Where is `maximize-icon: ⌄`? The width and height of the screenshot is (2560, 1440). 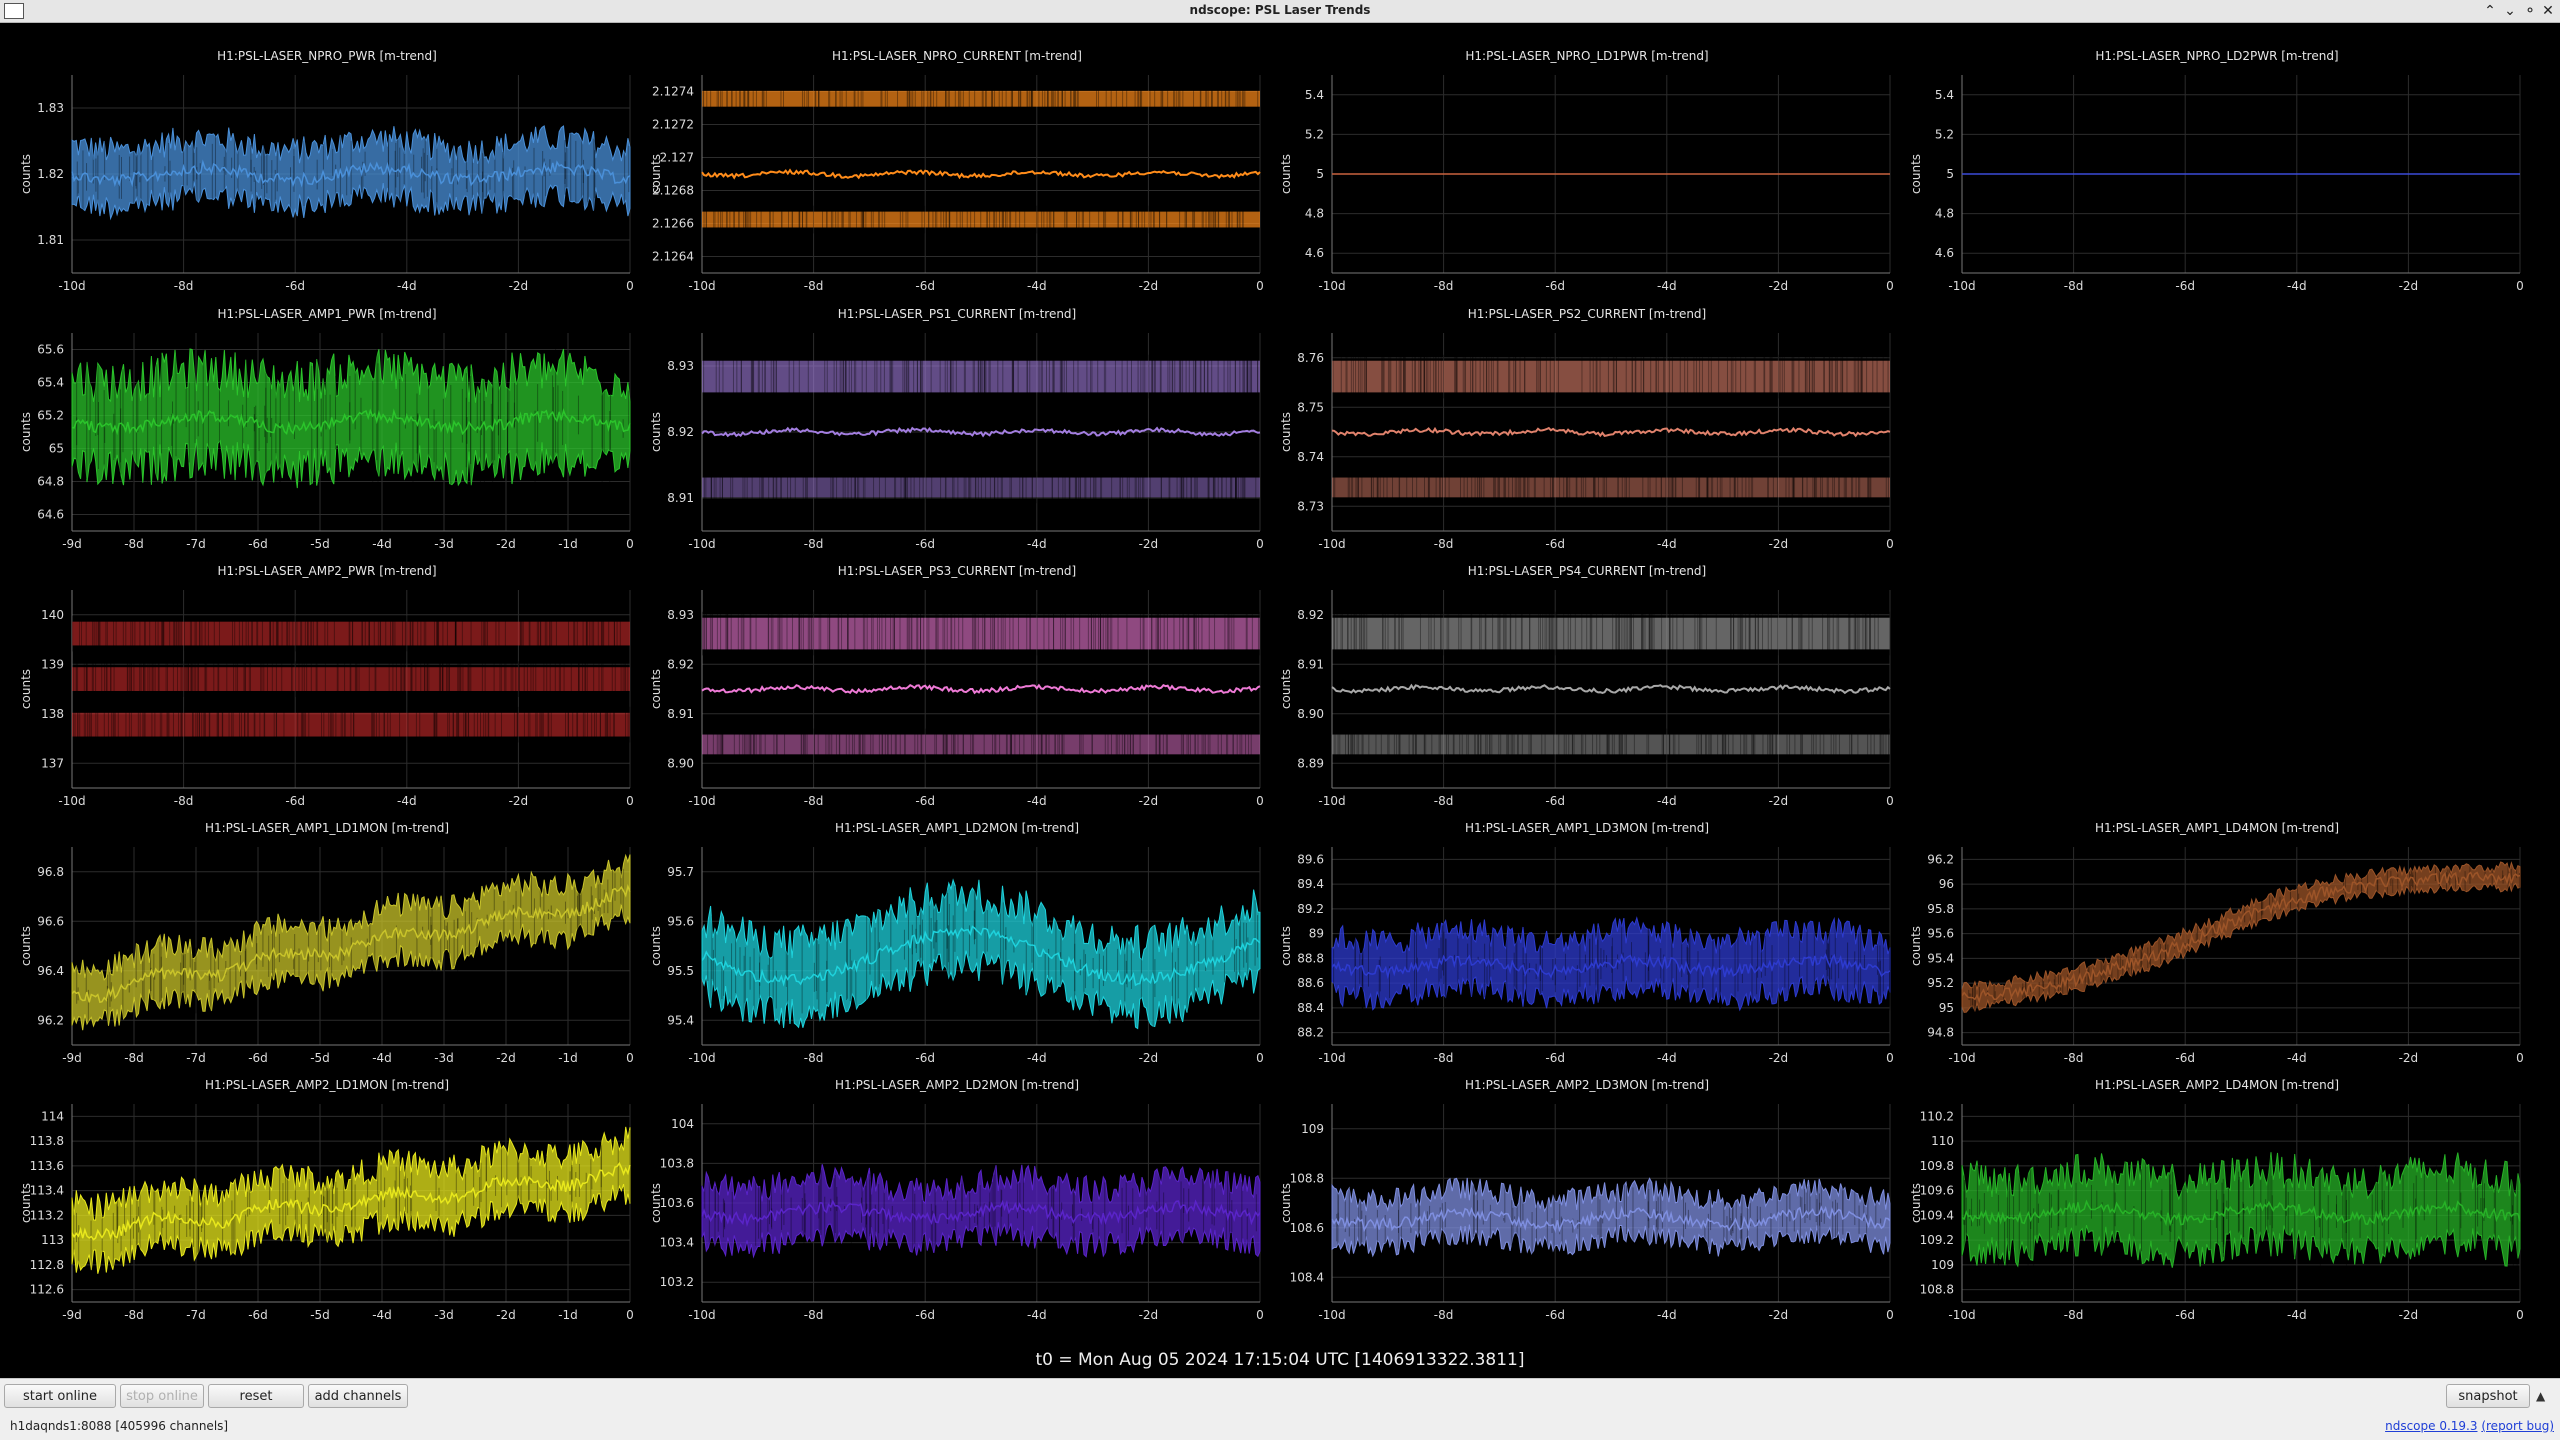
maximize-icon: ⌄ is located at coordinates (2510, 11).